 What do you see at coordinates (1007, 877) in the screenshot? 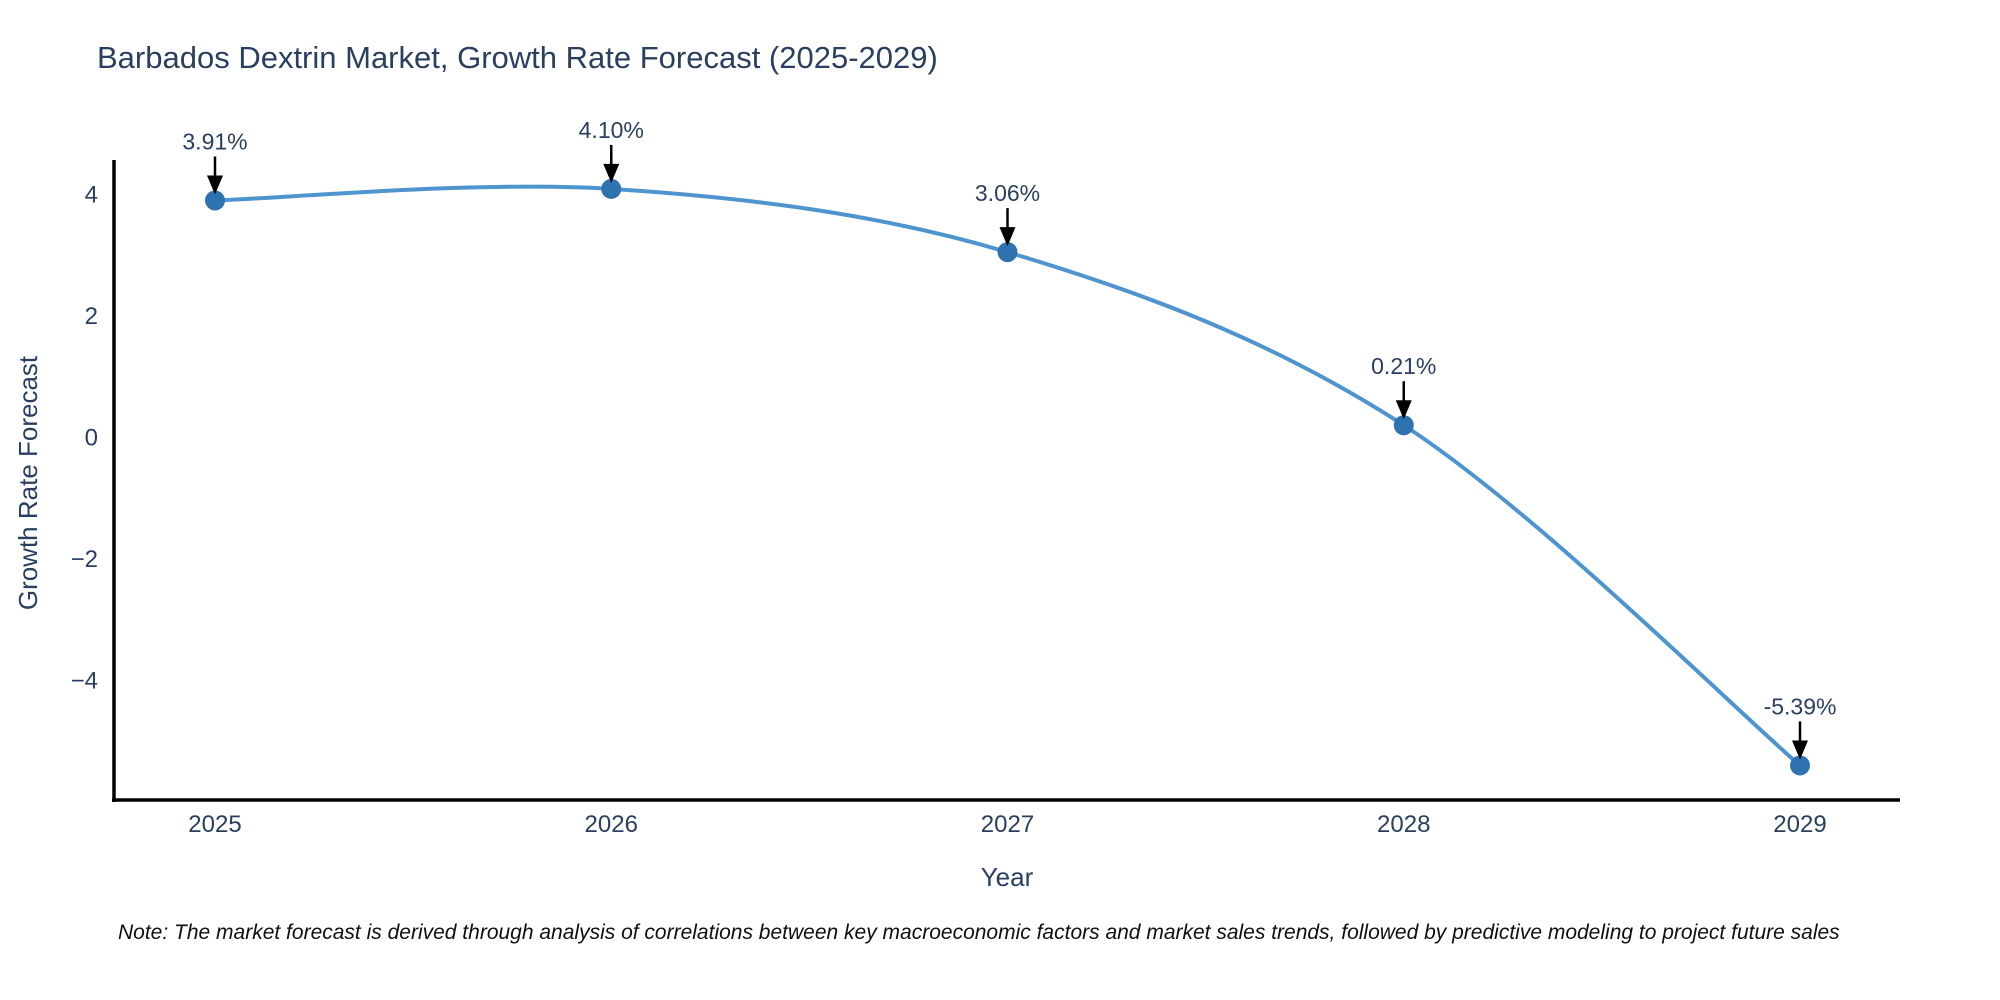
I see `x-axis-label: Year` at bounding box center [1007, 877].